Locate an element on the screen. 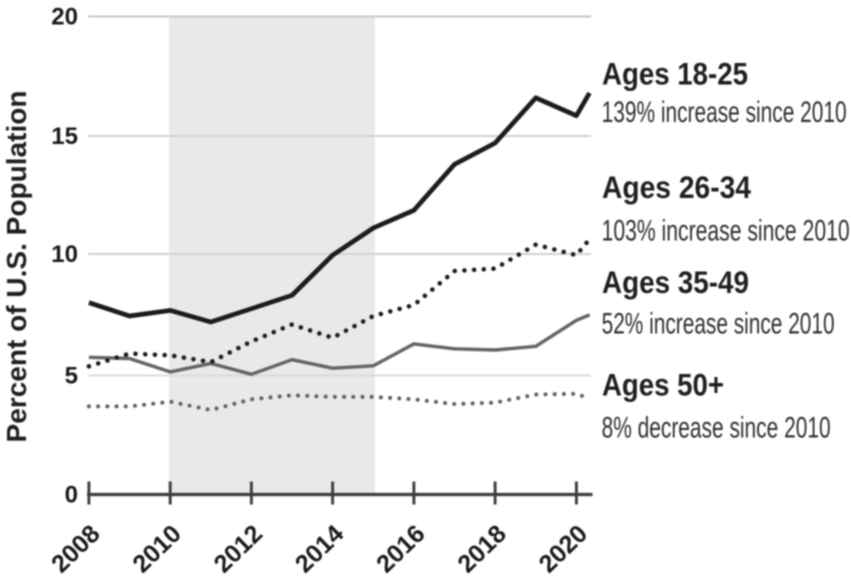 This screenshot has height=576, width=851. svg-text: 52% increase since 2010 is located at coordinates (718, 324).